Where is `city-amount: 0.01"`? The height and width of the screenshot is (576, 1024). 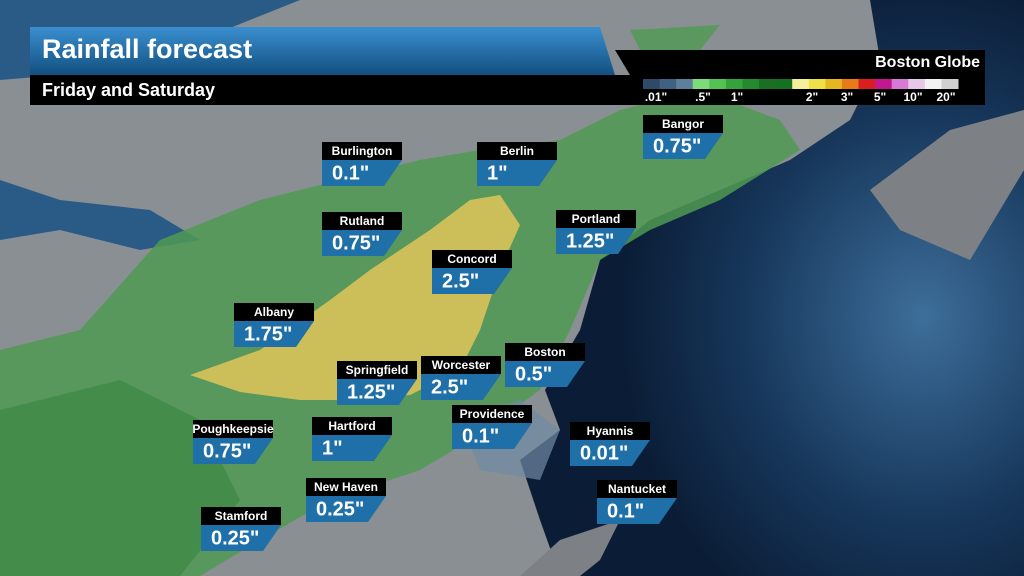
city-amount: 0.01" is located at coordinates (604, 453).